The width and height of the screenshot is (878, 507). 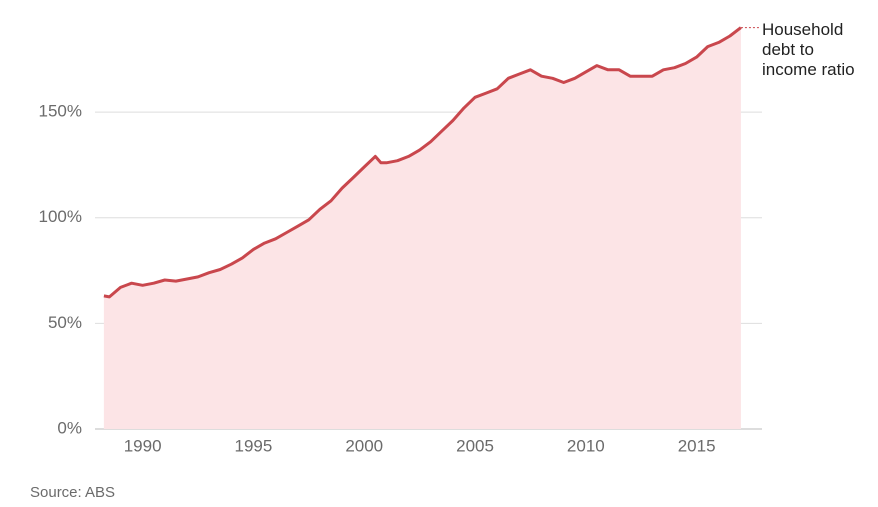 I want to click on y-tick-label: 0%, so click(x=69, y=427).